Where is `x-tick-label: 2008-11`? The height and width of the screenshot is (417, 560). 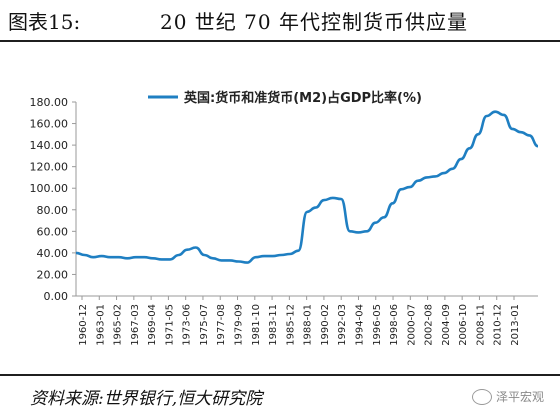
x-tick-label: 2008-11 is located at coordinates (480, 325).